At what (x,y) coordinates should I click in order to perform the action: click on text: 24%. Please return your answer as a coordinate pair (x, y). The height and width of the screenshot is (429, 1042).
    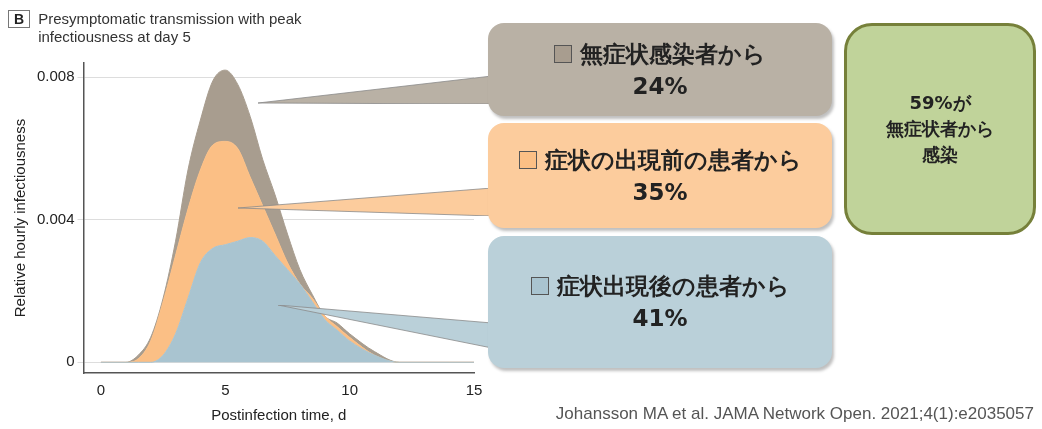
    Looking at the image, I should click on (660, 86).